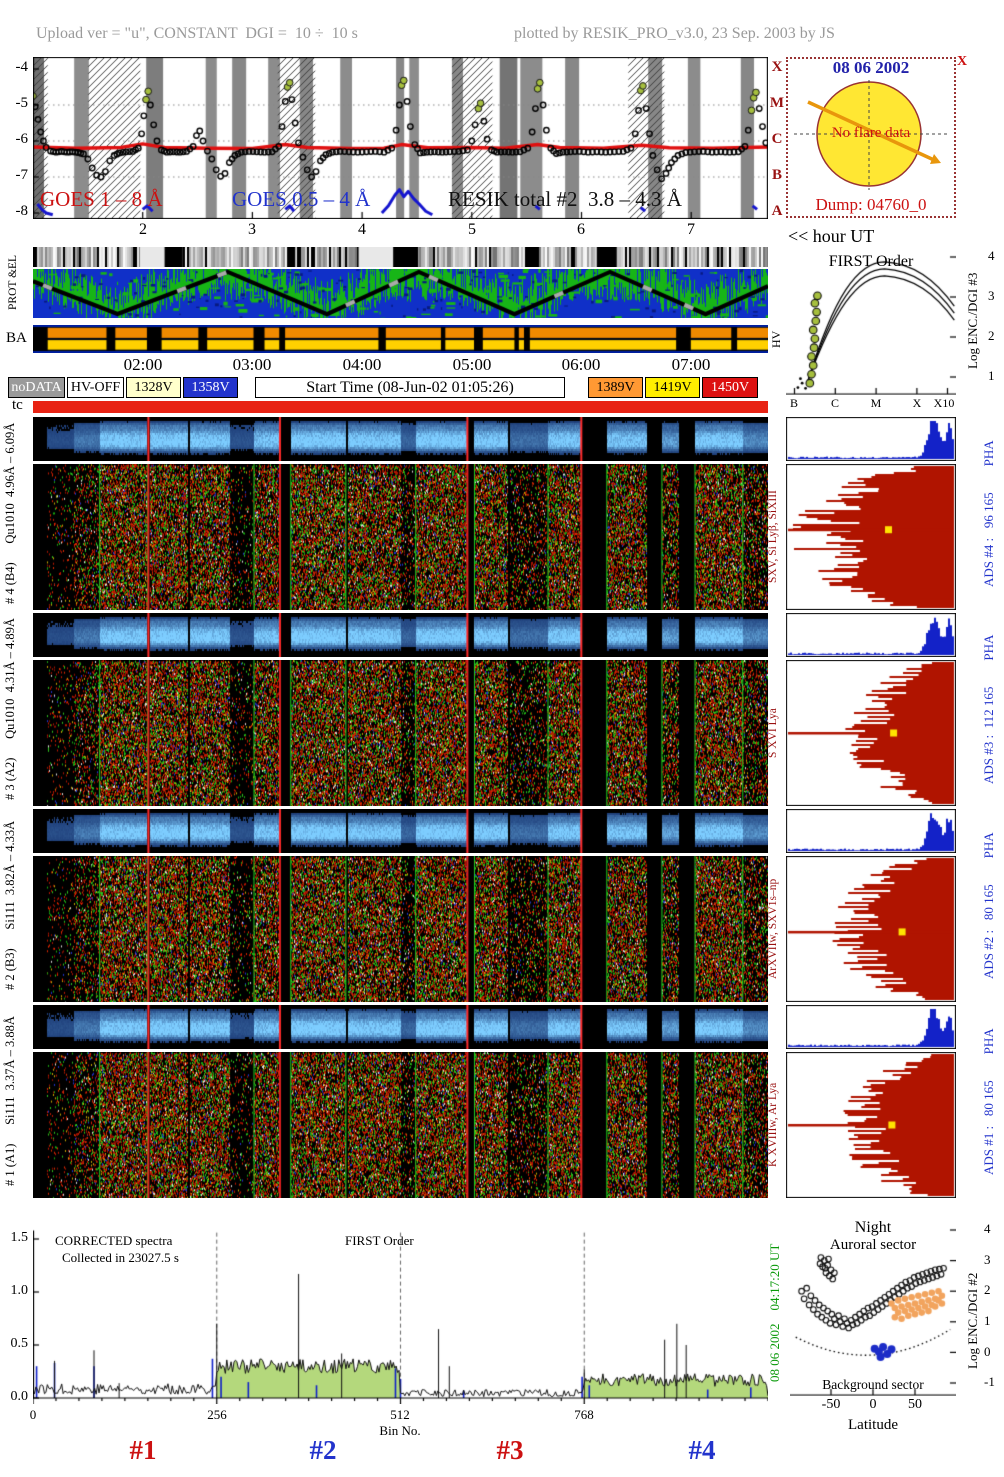  What do you see at coordinates (22, 211) in the screenshot?
I see `goes-ytick-m8: -8` at bounding box center [22, 211].